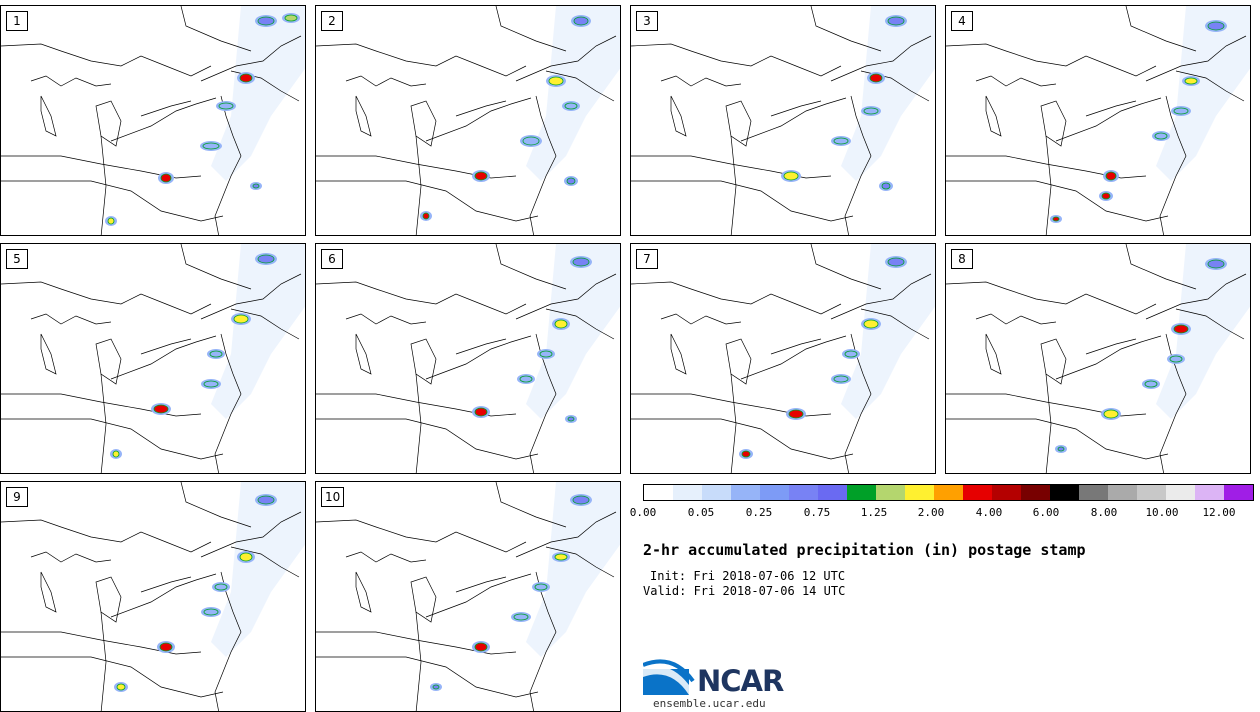 This screenshot has height=712, width=1260. I want to click on valid-time: Valid: Fri 2018-07-06 14 UTC, so click(744, 591).